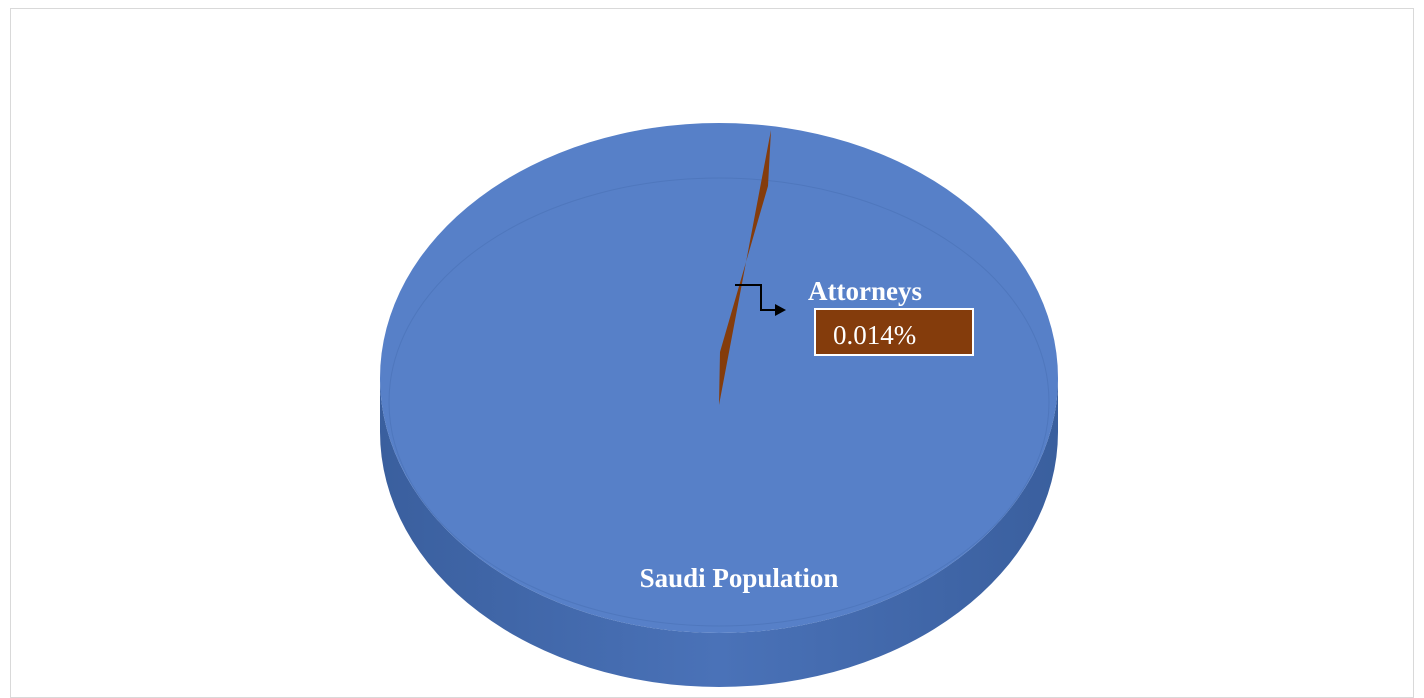 The width and height of the screenshot is (1424, 698). Describe the element at coordinates (874, 335) in the screenshot. I see `slice-value-attorneys: 0.014%` at that location.